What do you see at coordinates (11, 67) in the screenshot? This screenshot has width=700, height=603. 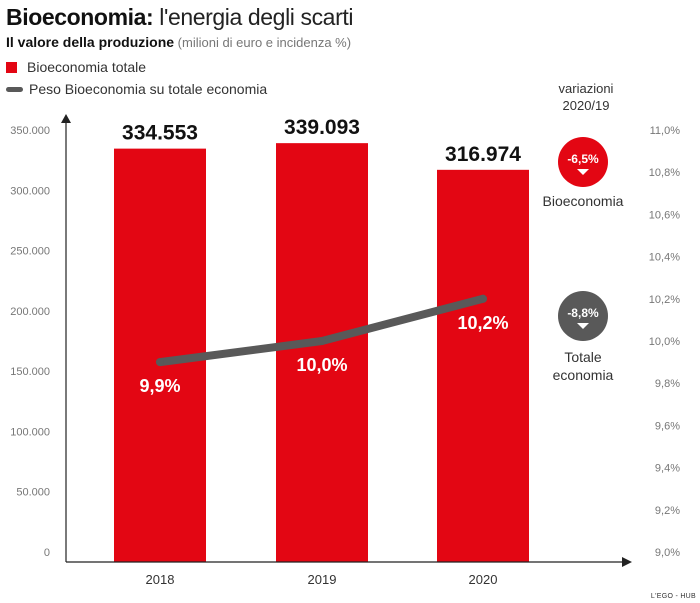 I see `legend-swatch-bar` at bounding box center [11, 67].